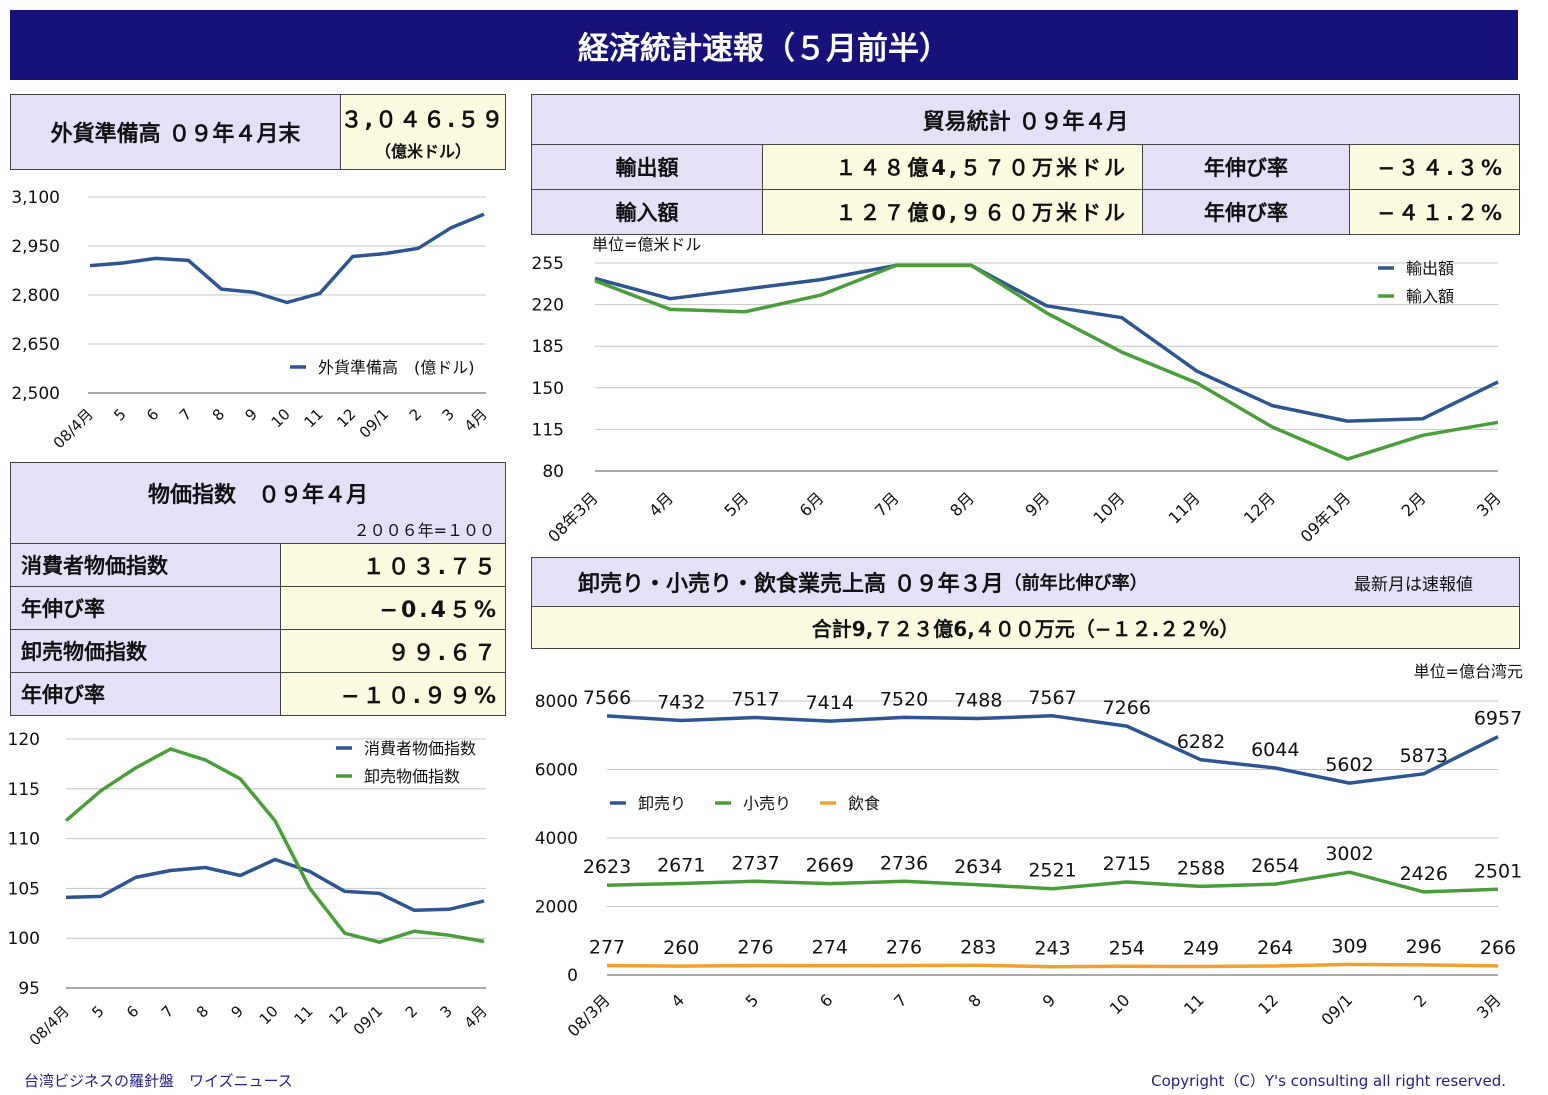 The height and width of the screenshot is (1095, 1548). Describe the element at coordinates (1434, 212) in the screenshot. I see `trade-row-growth: −４１.２%` at that location.